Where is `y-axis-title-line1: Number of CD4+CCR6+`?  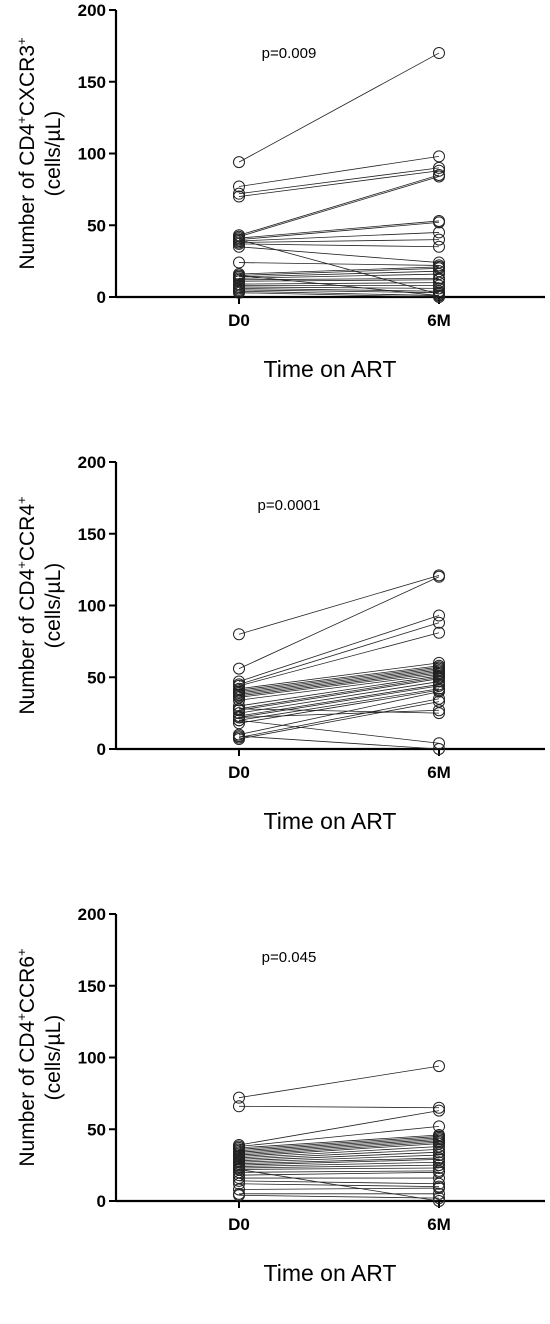
y-axis-title-line1: Number of CD4+CCR6+ is located at coordinates (26, 1057).